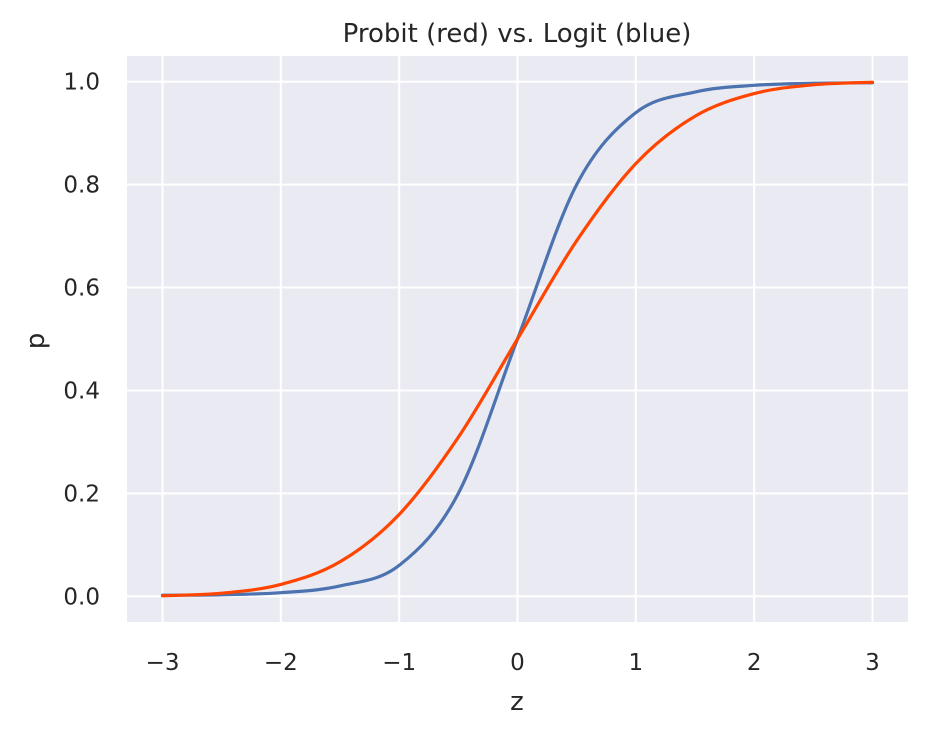  What do you see at coordinates (517, 34) in the screenshot?
I see `chart-title: Probit (red) vs. Logit (blue)` at bounding box center [517, 34].